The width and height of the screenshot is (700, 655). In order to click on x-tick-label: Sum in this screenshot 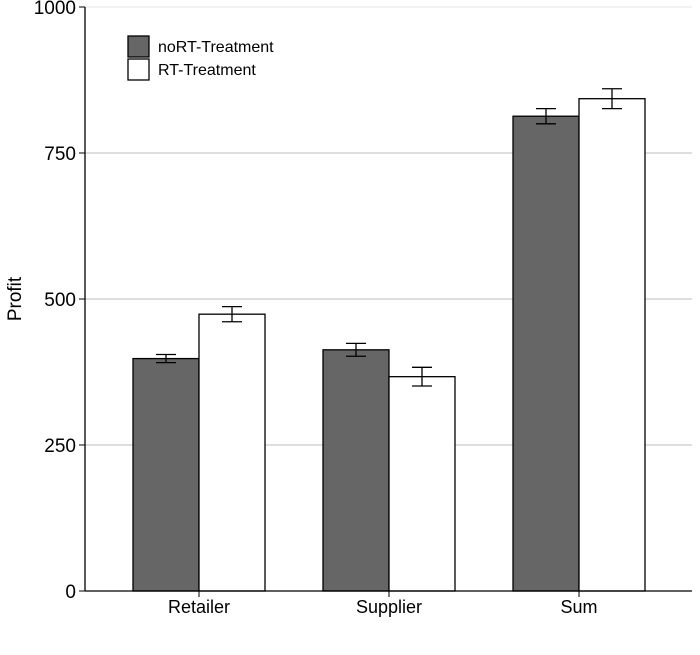, I will do `click(578, 607)`.